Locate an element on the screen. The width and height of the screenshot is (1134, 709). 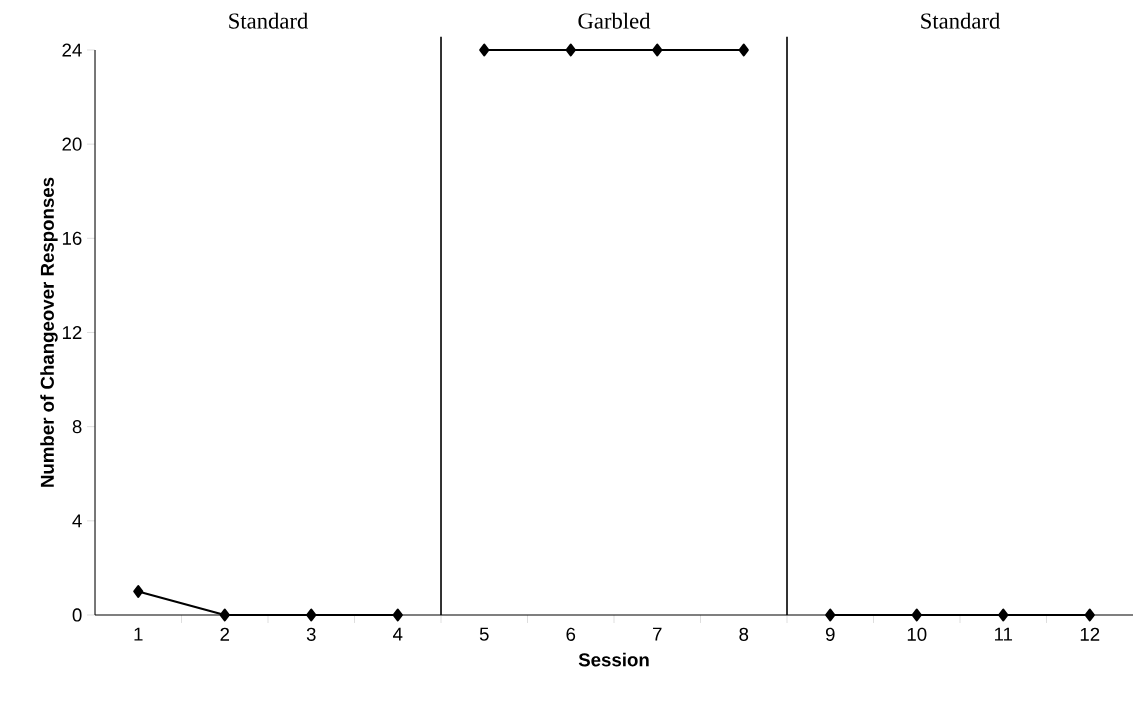
y-tick-label: 20 is located at coordinates (72, 144).